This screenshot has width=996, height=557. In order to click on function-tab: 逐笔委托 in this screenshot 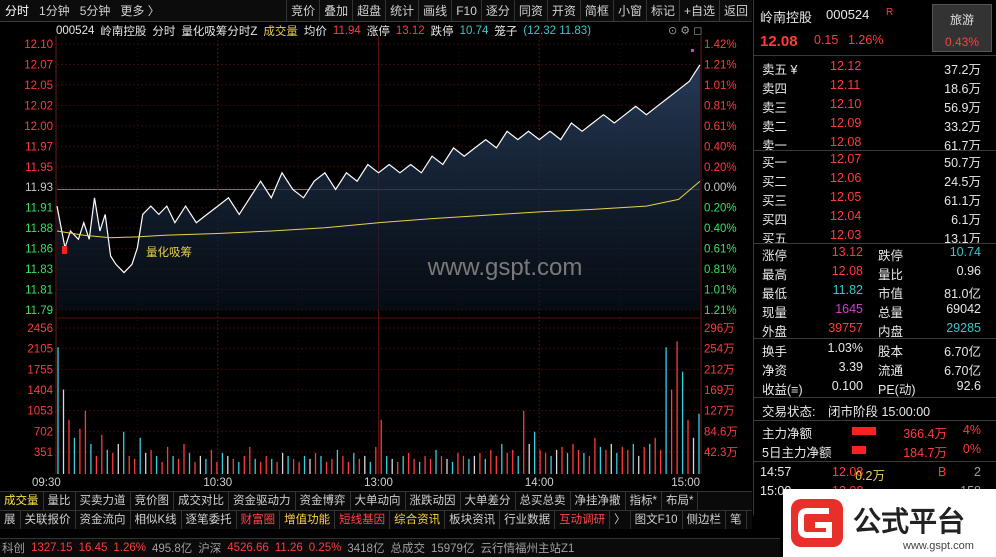, I will do `click(209, 520)`.